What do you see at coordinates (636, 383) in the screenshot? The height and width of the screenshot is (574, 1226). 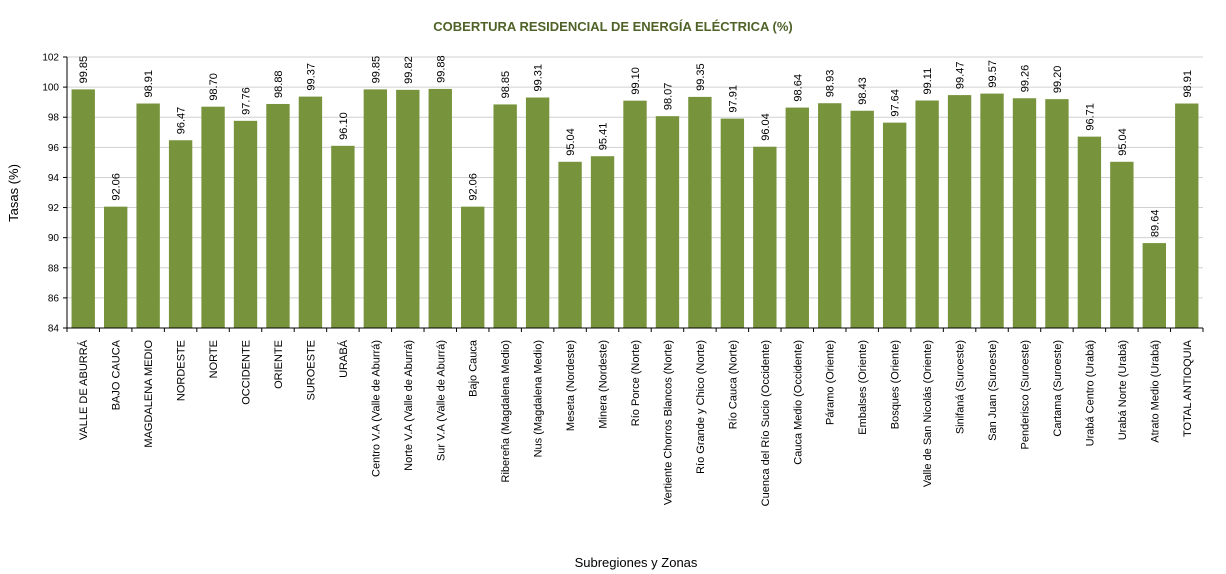 I see `category-label: Río Porce (Norte)` at bounding box center [636, 383].